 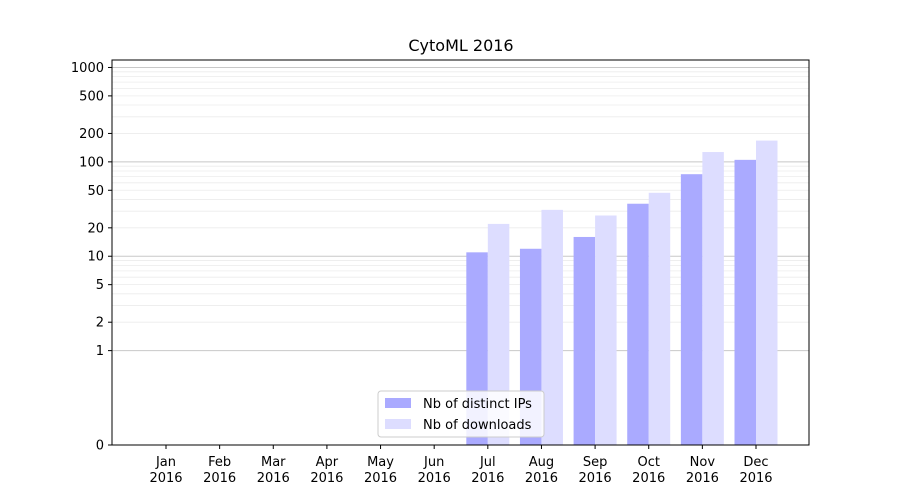 What do you see at coordinates (100, 446) in the screenshot?
I see `y-tick-label: 0` at bounding box center [100, 446].